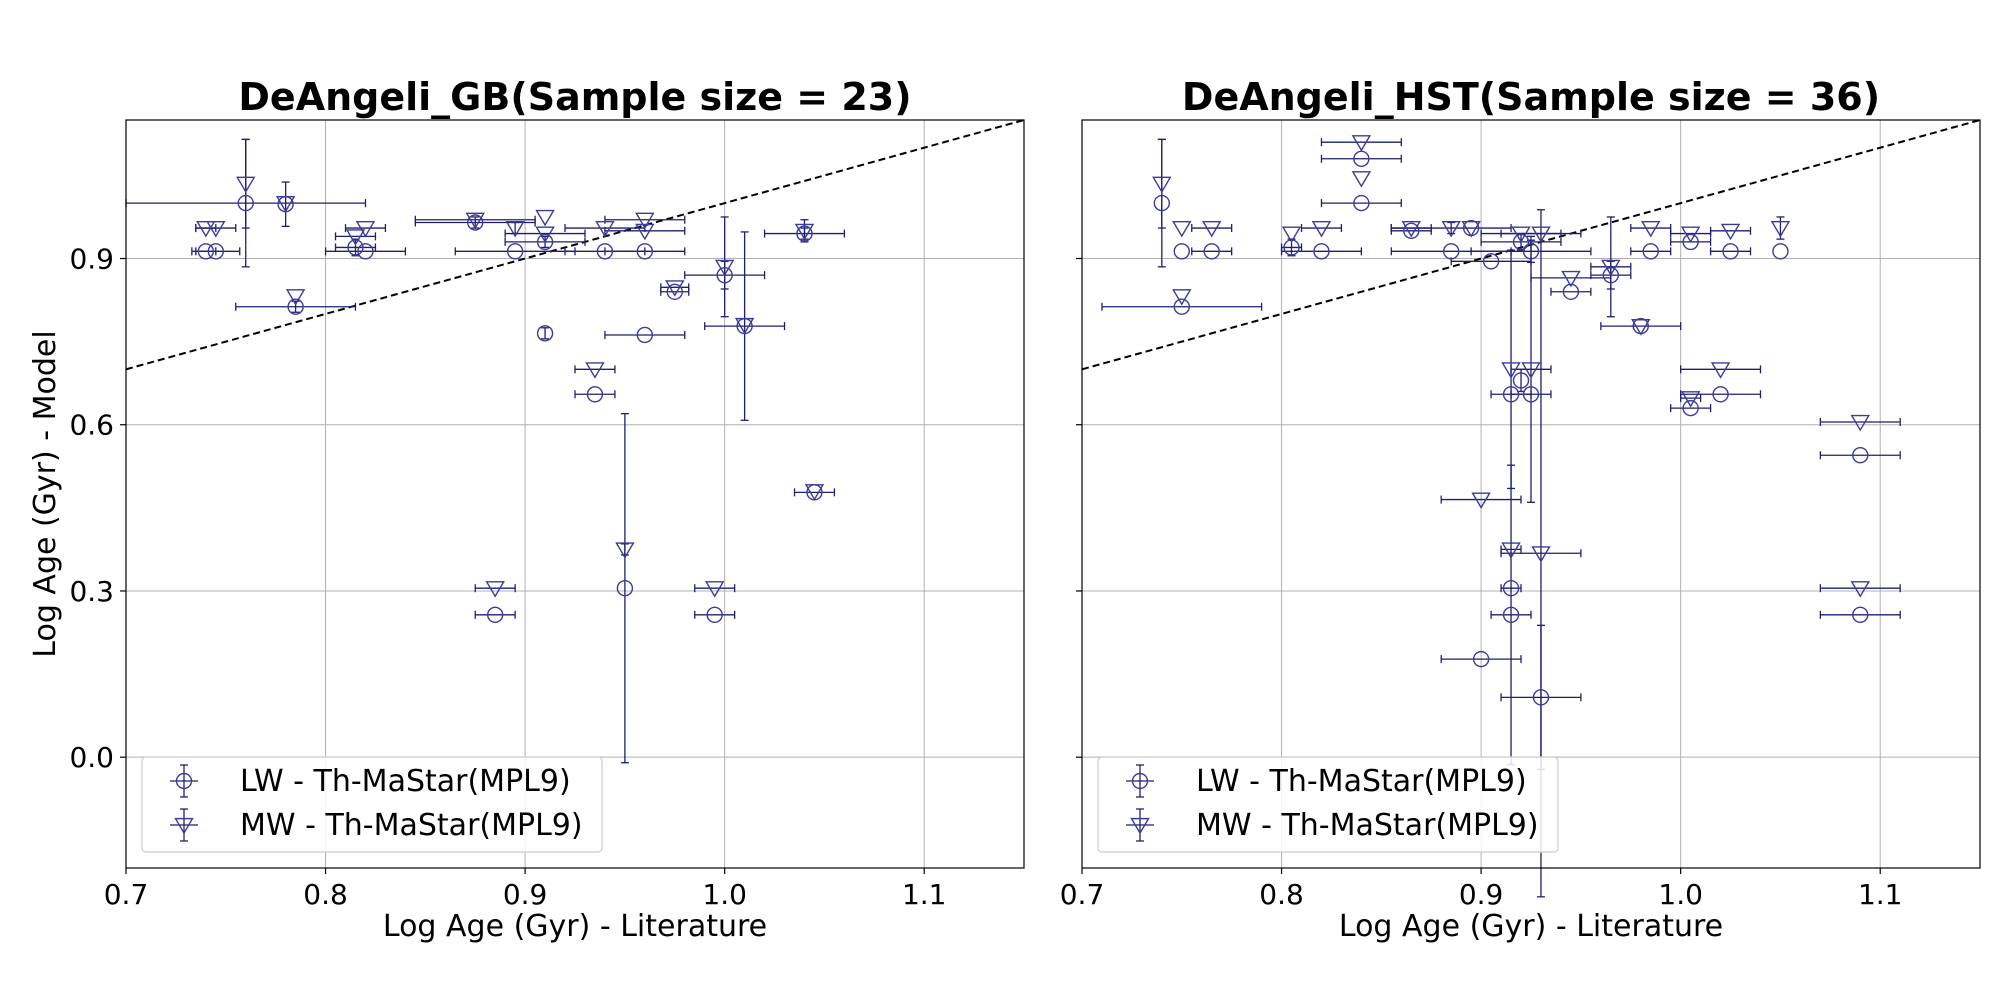 The height and width of the screenshot is (1000, 2000). Describe the element at coordinates (91, 757) in the screenshot. I see `y-tick-label: 0.0` at that location.